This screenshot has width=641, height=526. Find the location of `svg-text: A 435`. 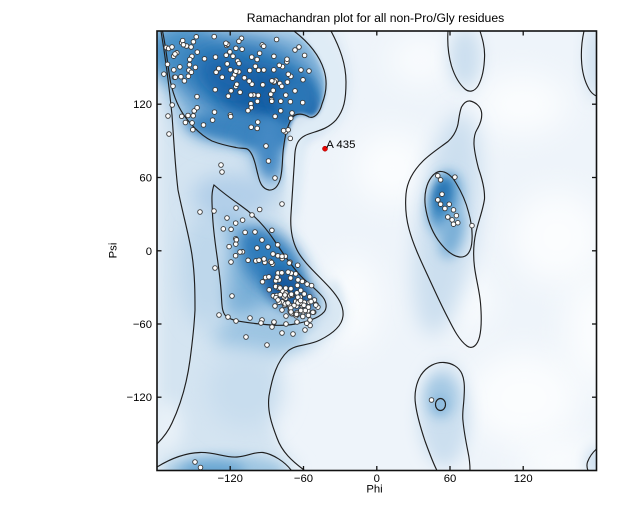

svg-text: A 435 is located at coordinates (340, 145).